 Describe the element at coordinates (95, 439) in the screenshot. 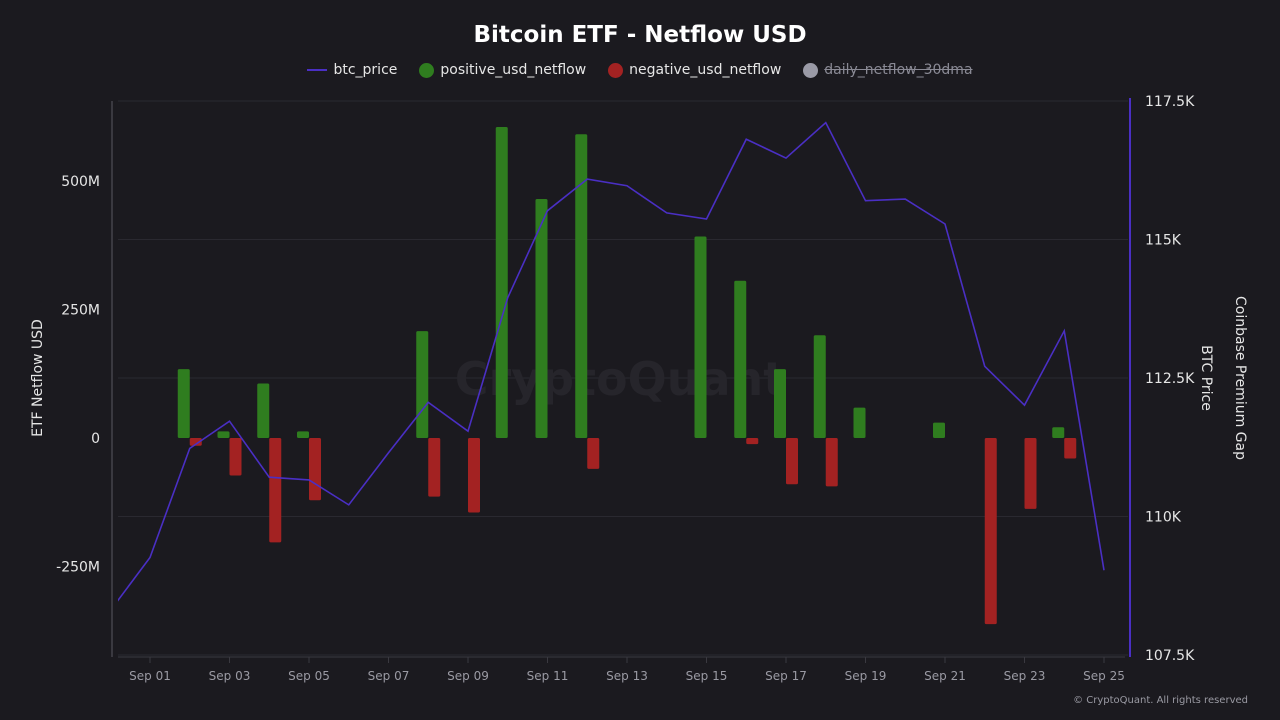

I see `left-tick-label: 0` at that location.